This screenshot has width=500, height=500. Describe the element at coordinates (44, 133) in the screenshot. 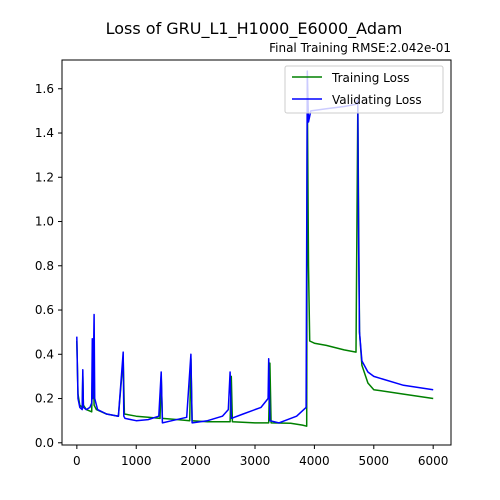

I see `y-tick-label: 1.4` at that location.